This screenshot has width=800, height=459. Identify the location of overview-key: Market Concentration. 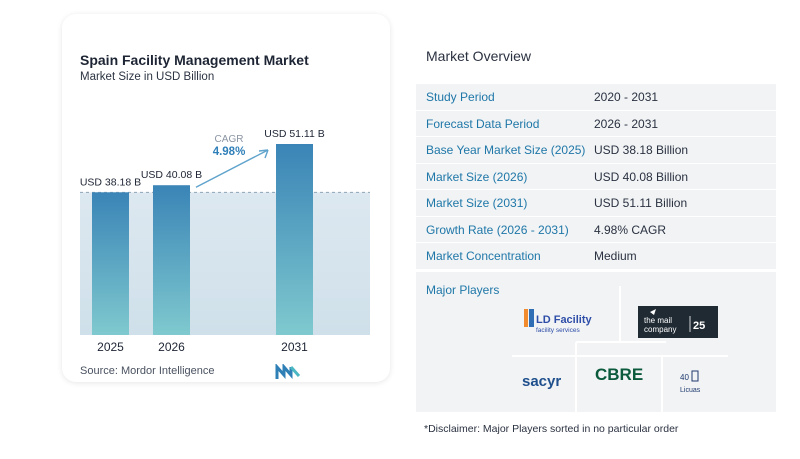
(483, 256).